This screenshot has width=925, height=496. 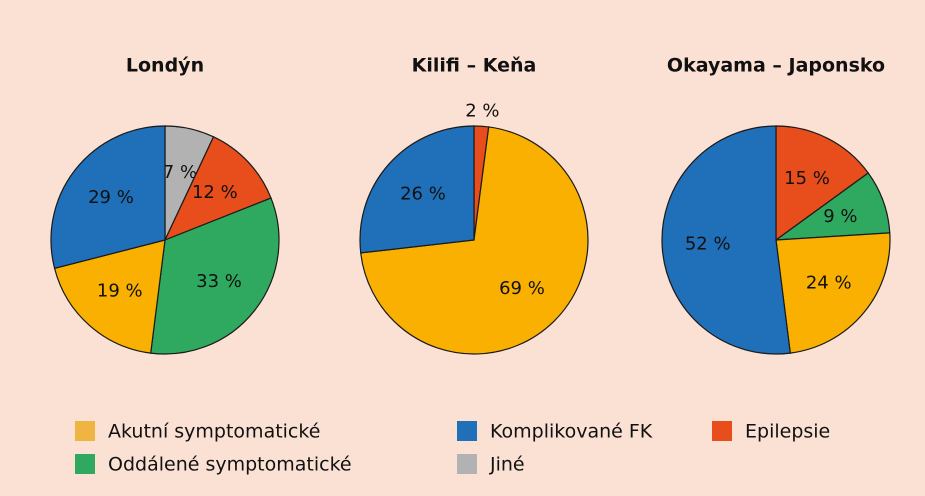 I want to click on slice-label: 9 %, so click(x=840, y=216).